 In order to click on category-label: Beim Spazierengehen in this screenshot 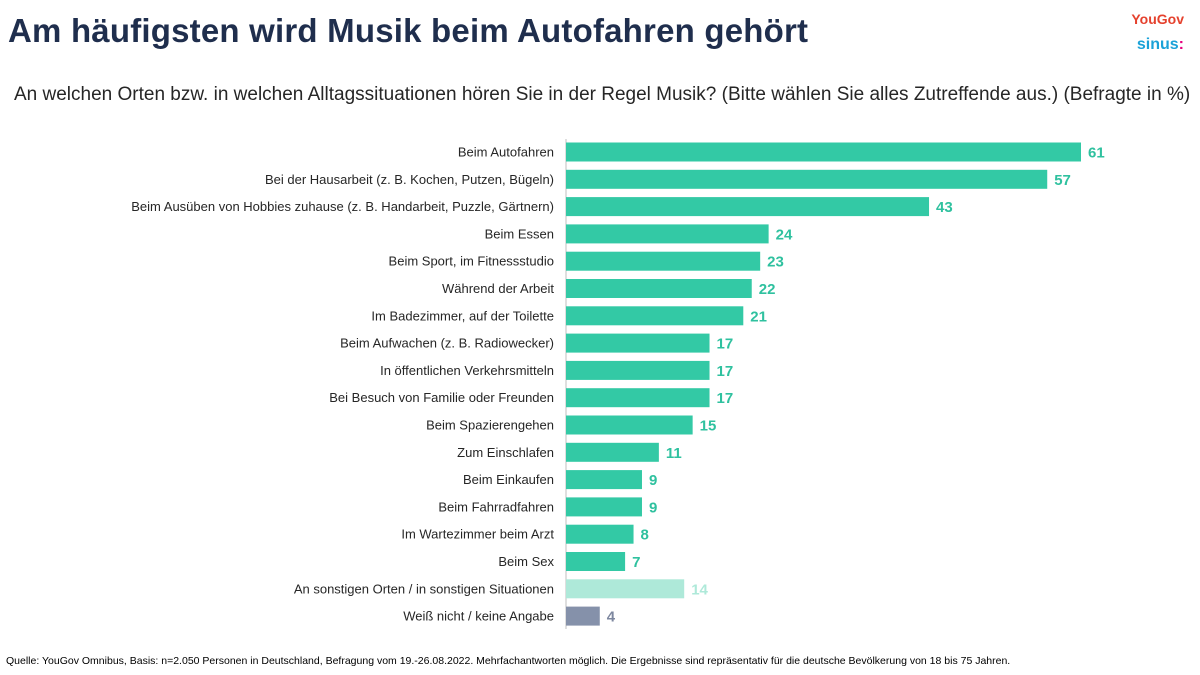, I will do `click(490, 425)`.